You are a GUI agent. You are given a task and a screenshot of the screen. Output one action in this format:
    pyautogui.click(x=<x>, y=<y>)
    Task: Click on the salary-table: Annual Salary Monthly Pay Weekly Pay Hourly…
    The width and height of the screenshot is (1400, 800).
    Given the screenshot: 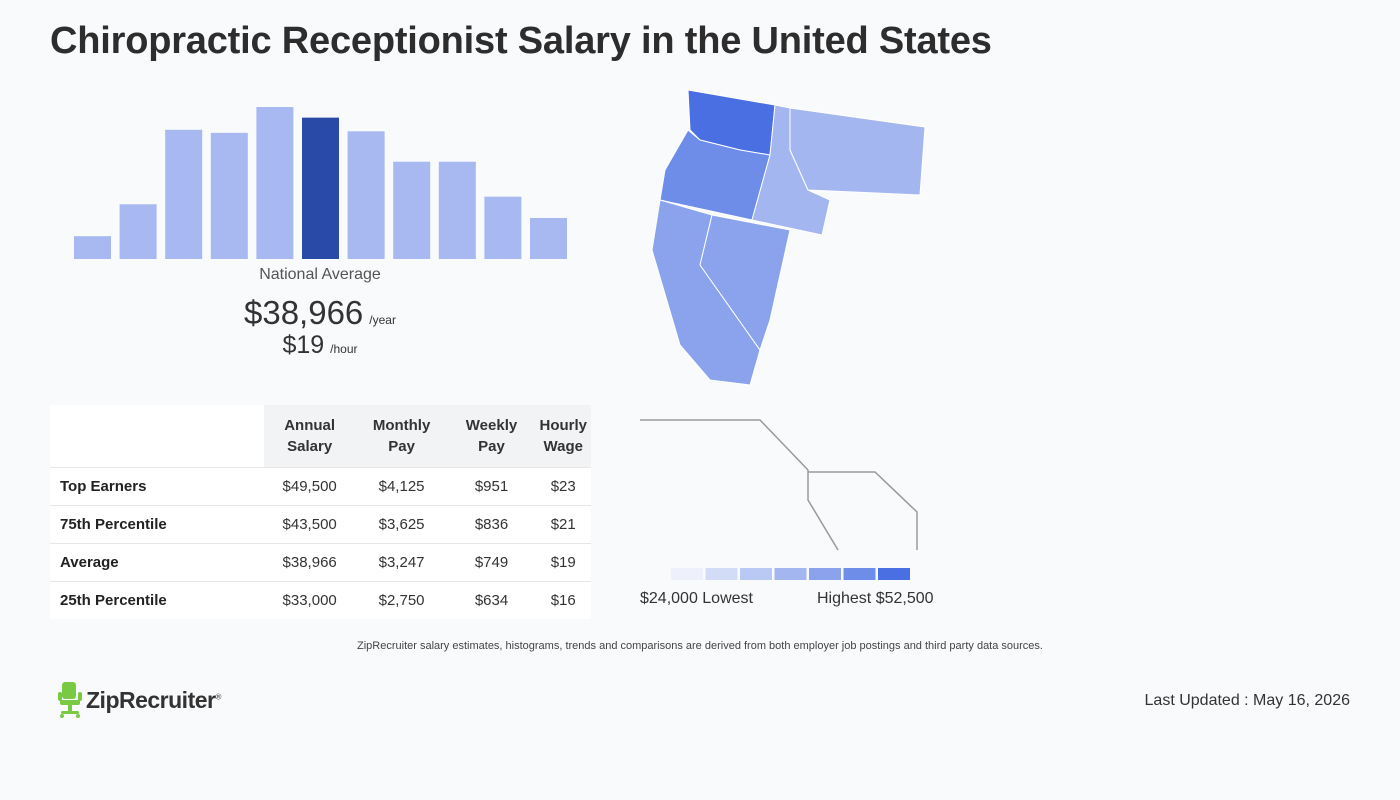 What is the action you would take?
    pyautogui.click(x=320, y=512)
    